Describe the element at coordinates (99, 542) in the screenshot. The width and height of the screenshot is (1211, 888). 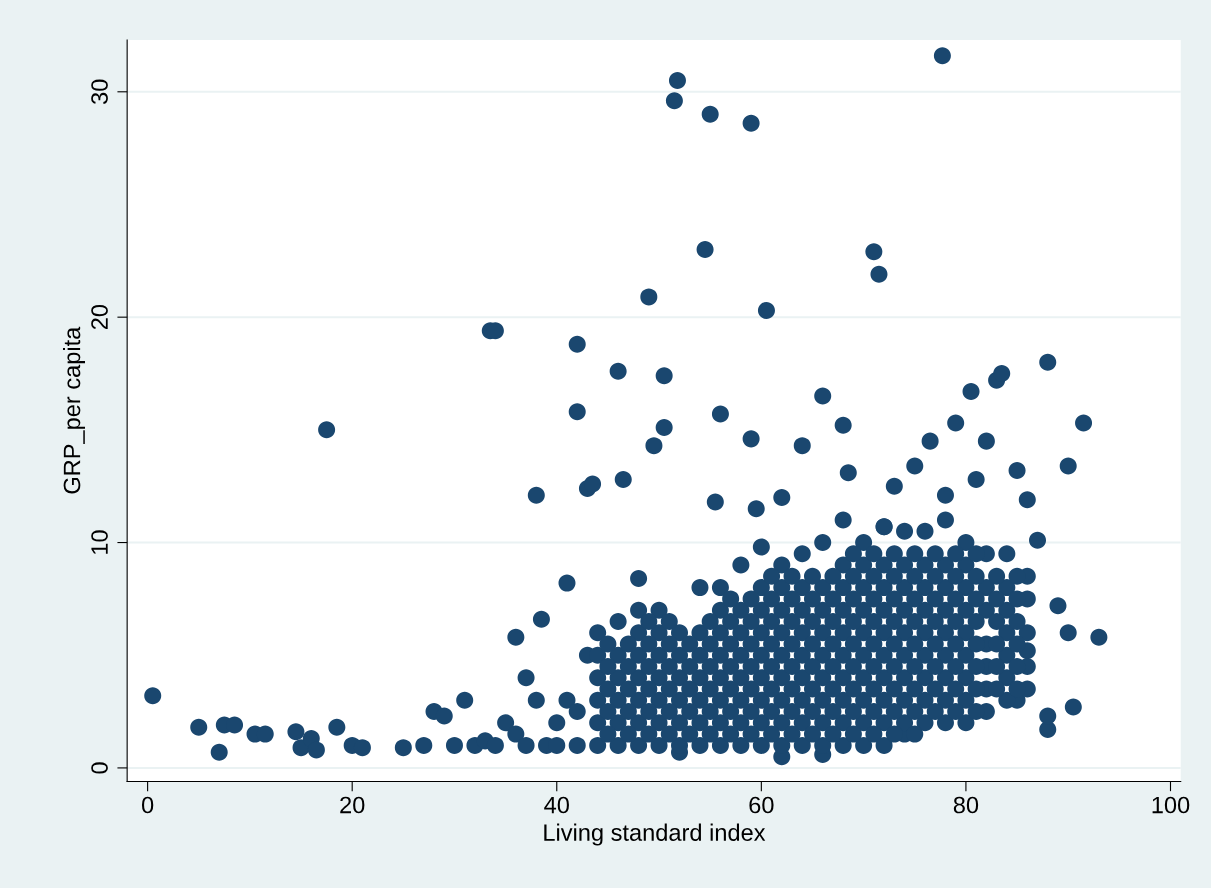
I see `y-tick-label: 10` at that location.